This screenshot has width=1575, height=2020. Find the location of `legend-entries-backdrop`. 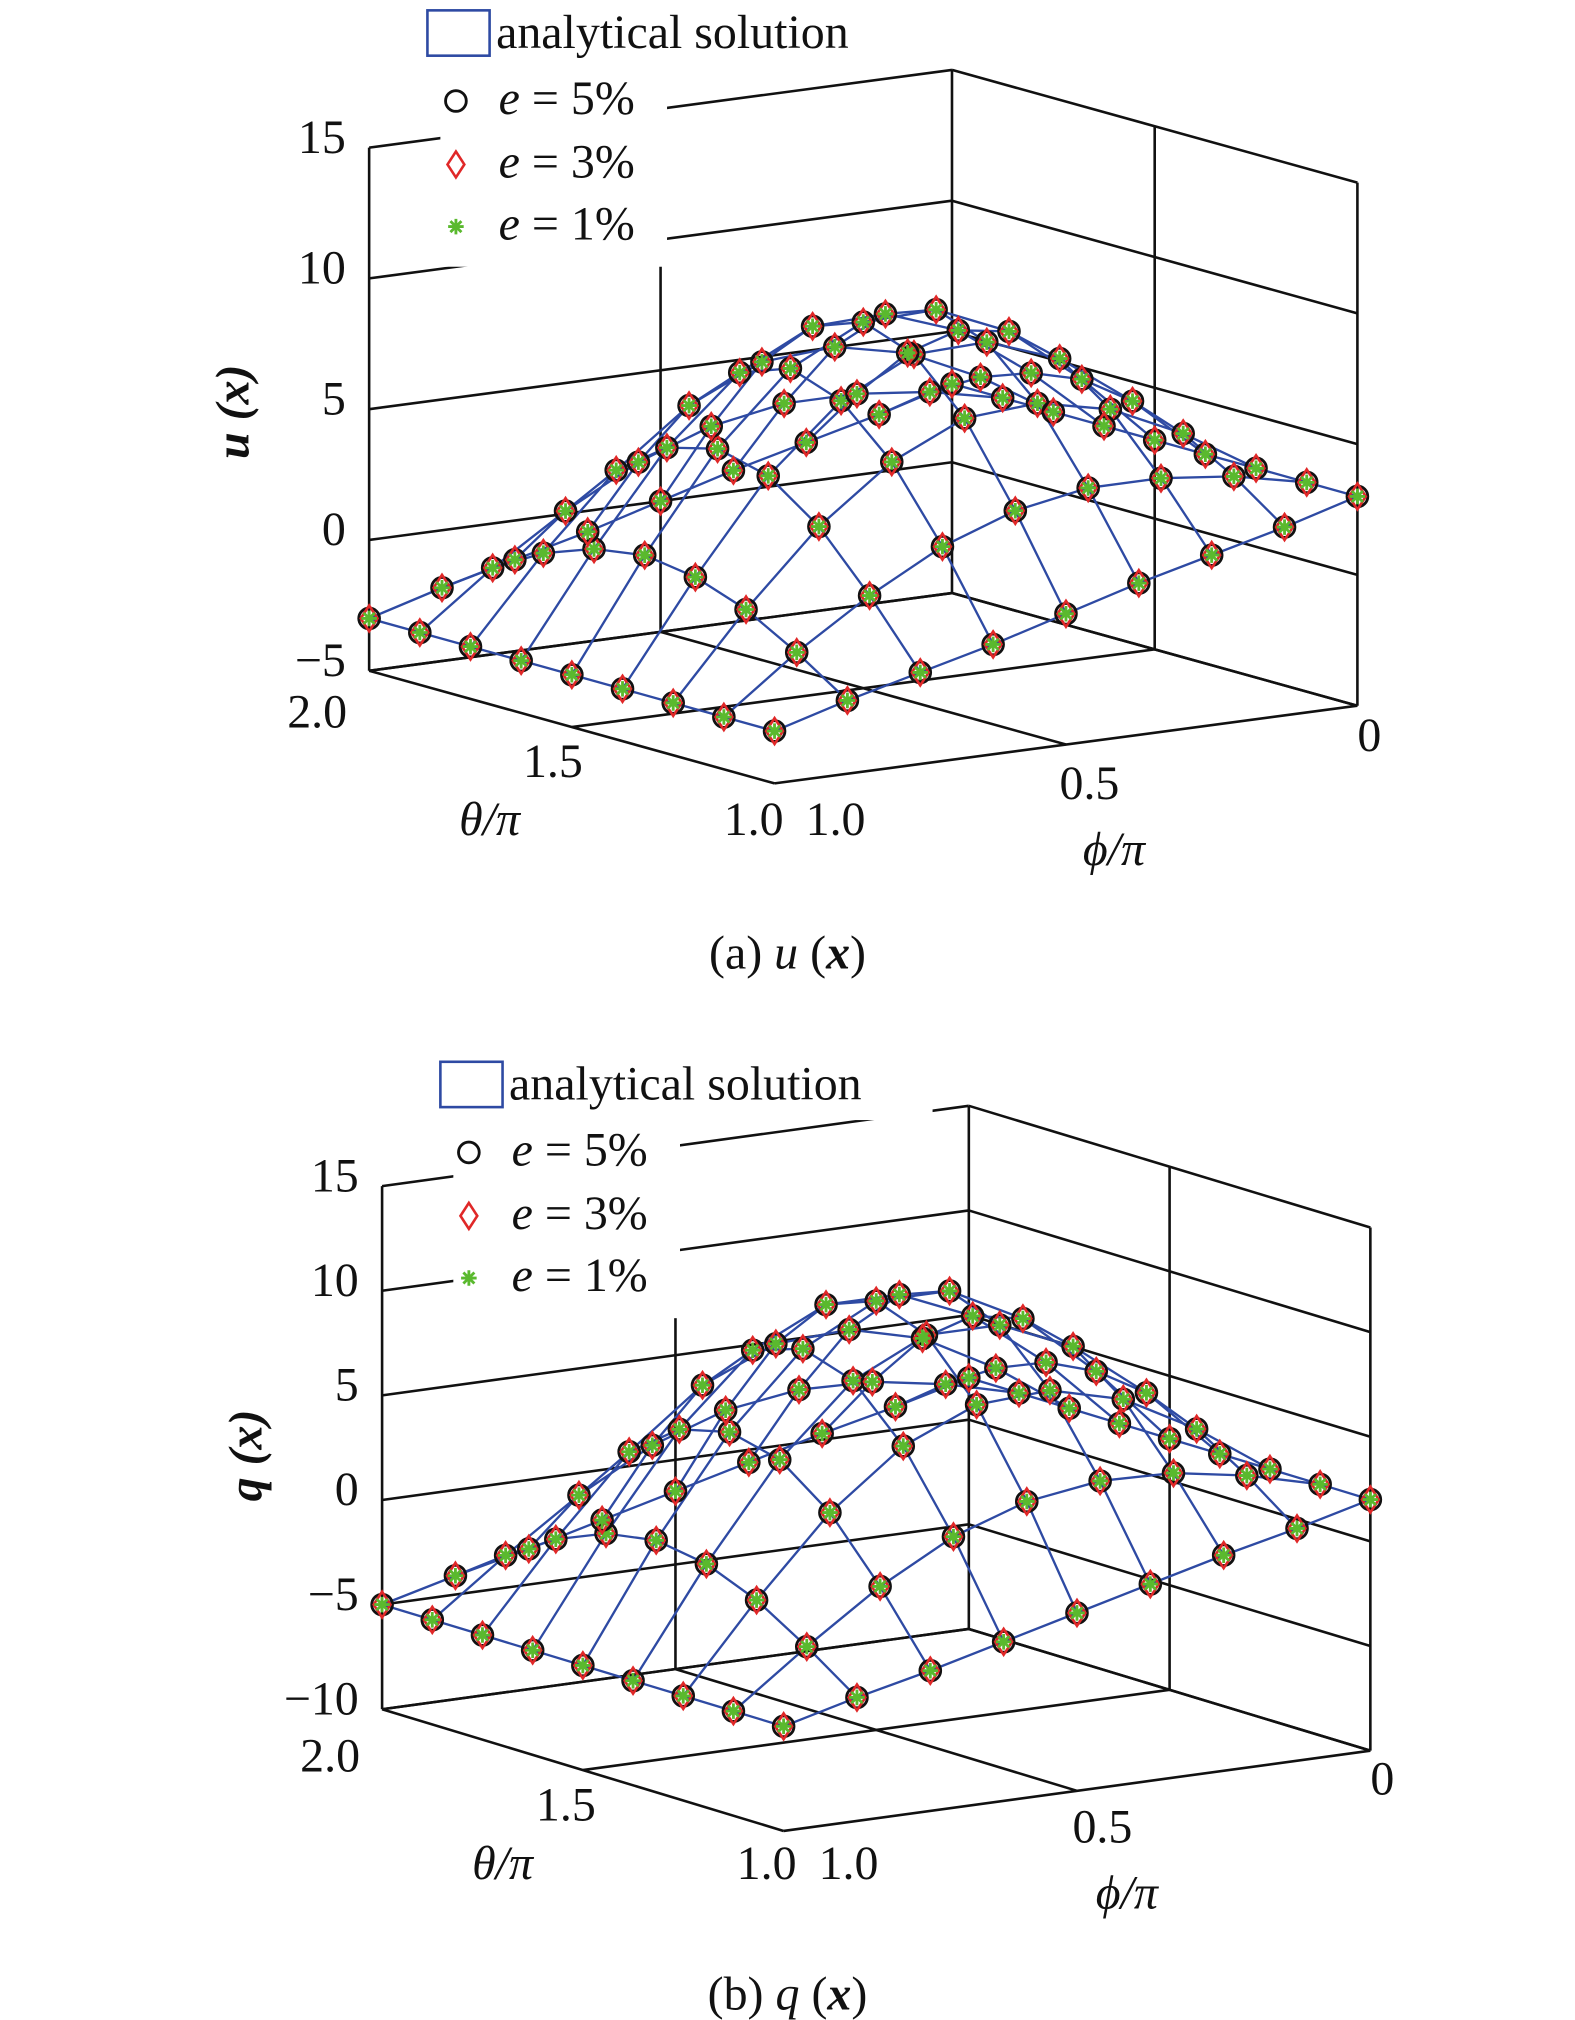

legend-entries-backdrop is located at coordinates (566, 1221).